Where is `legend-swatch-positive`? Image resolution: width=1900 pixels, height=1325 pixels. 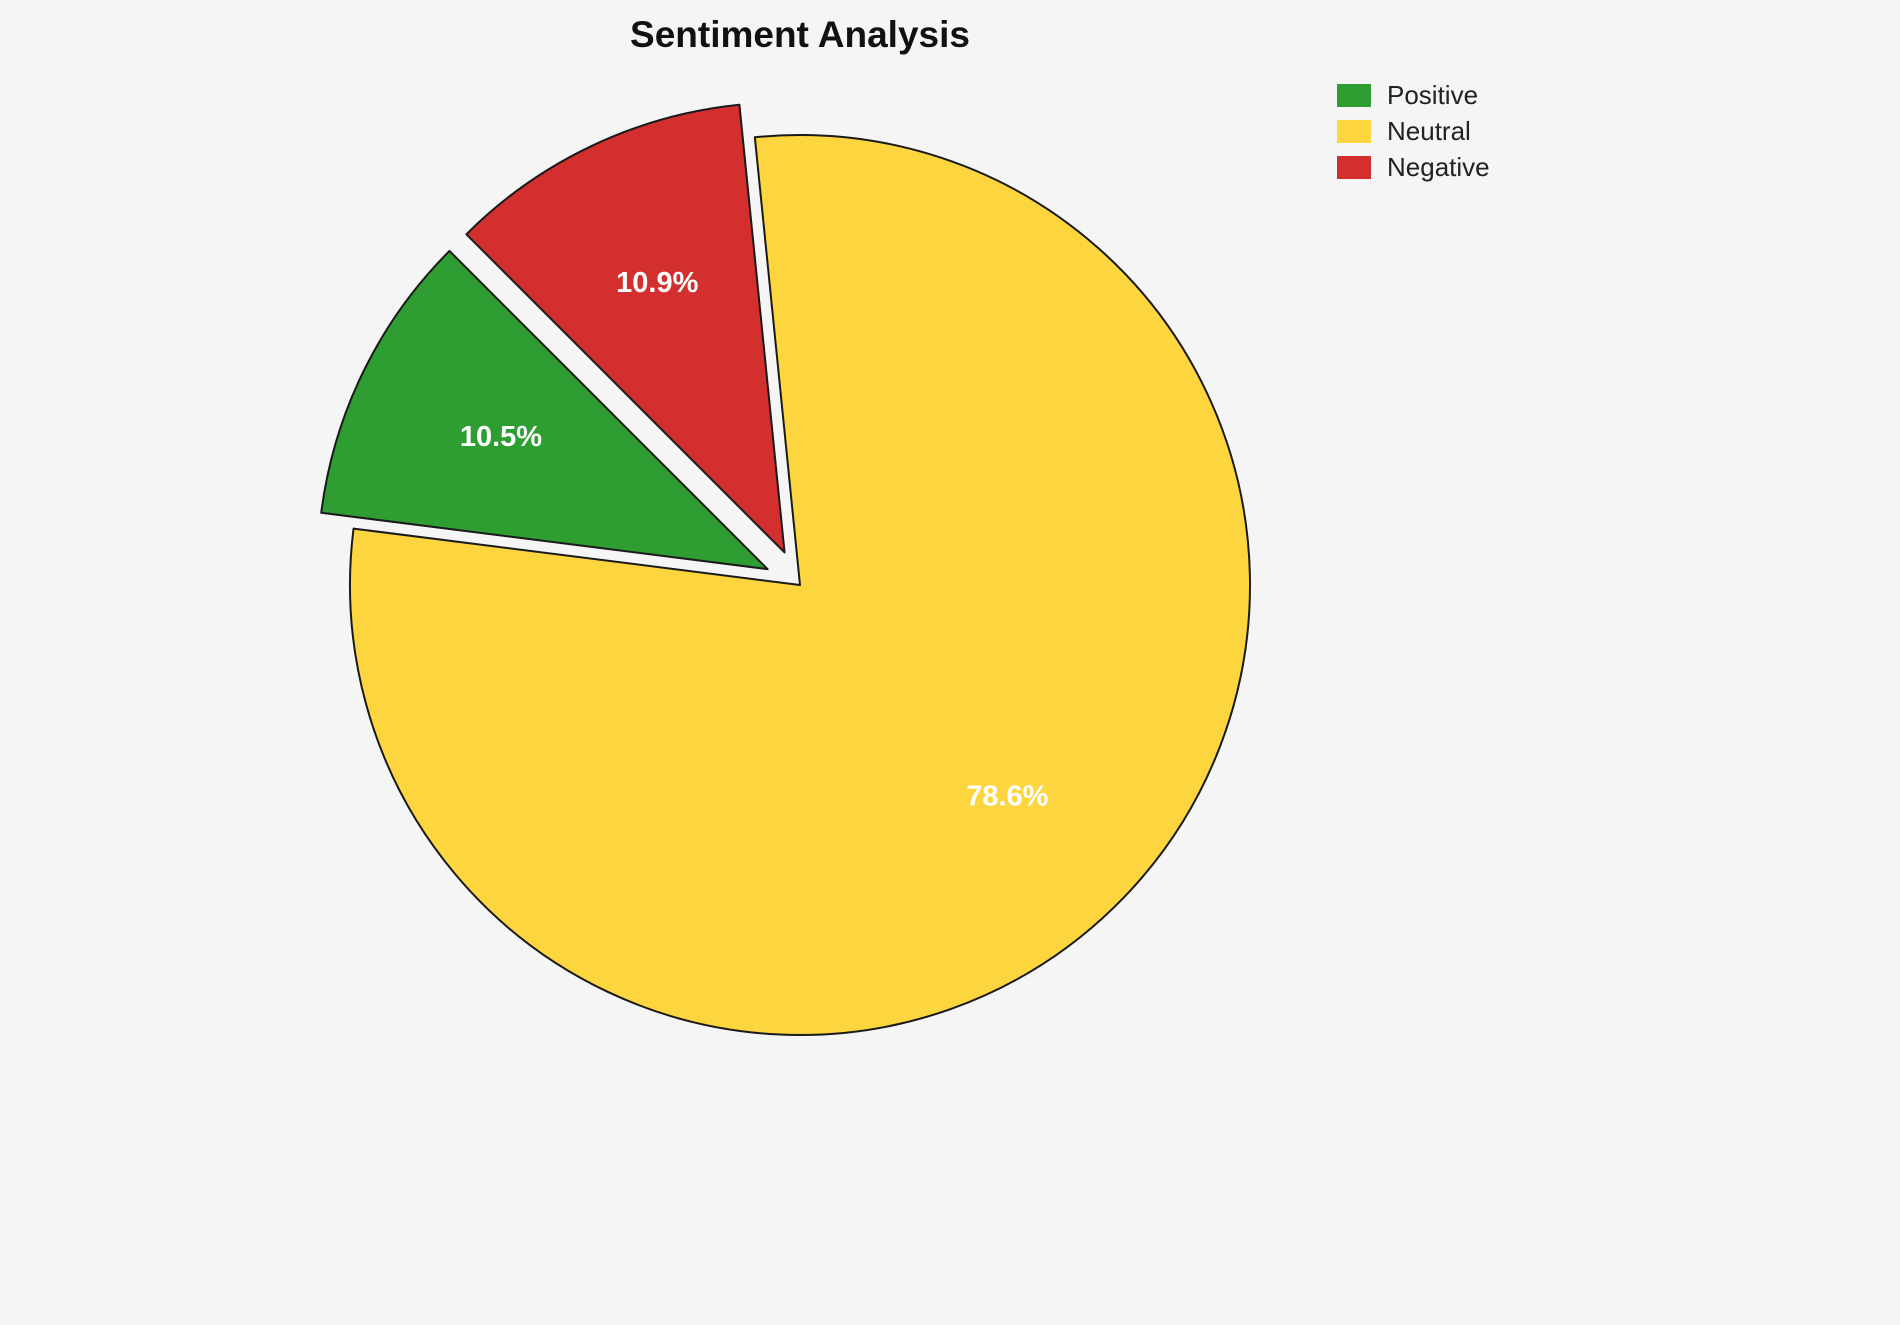
legend-swatch-positive is located at coordinates (1354, 95).